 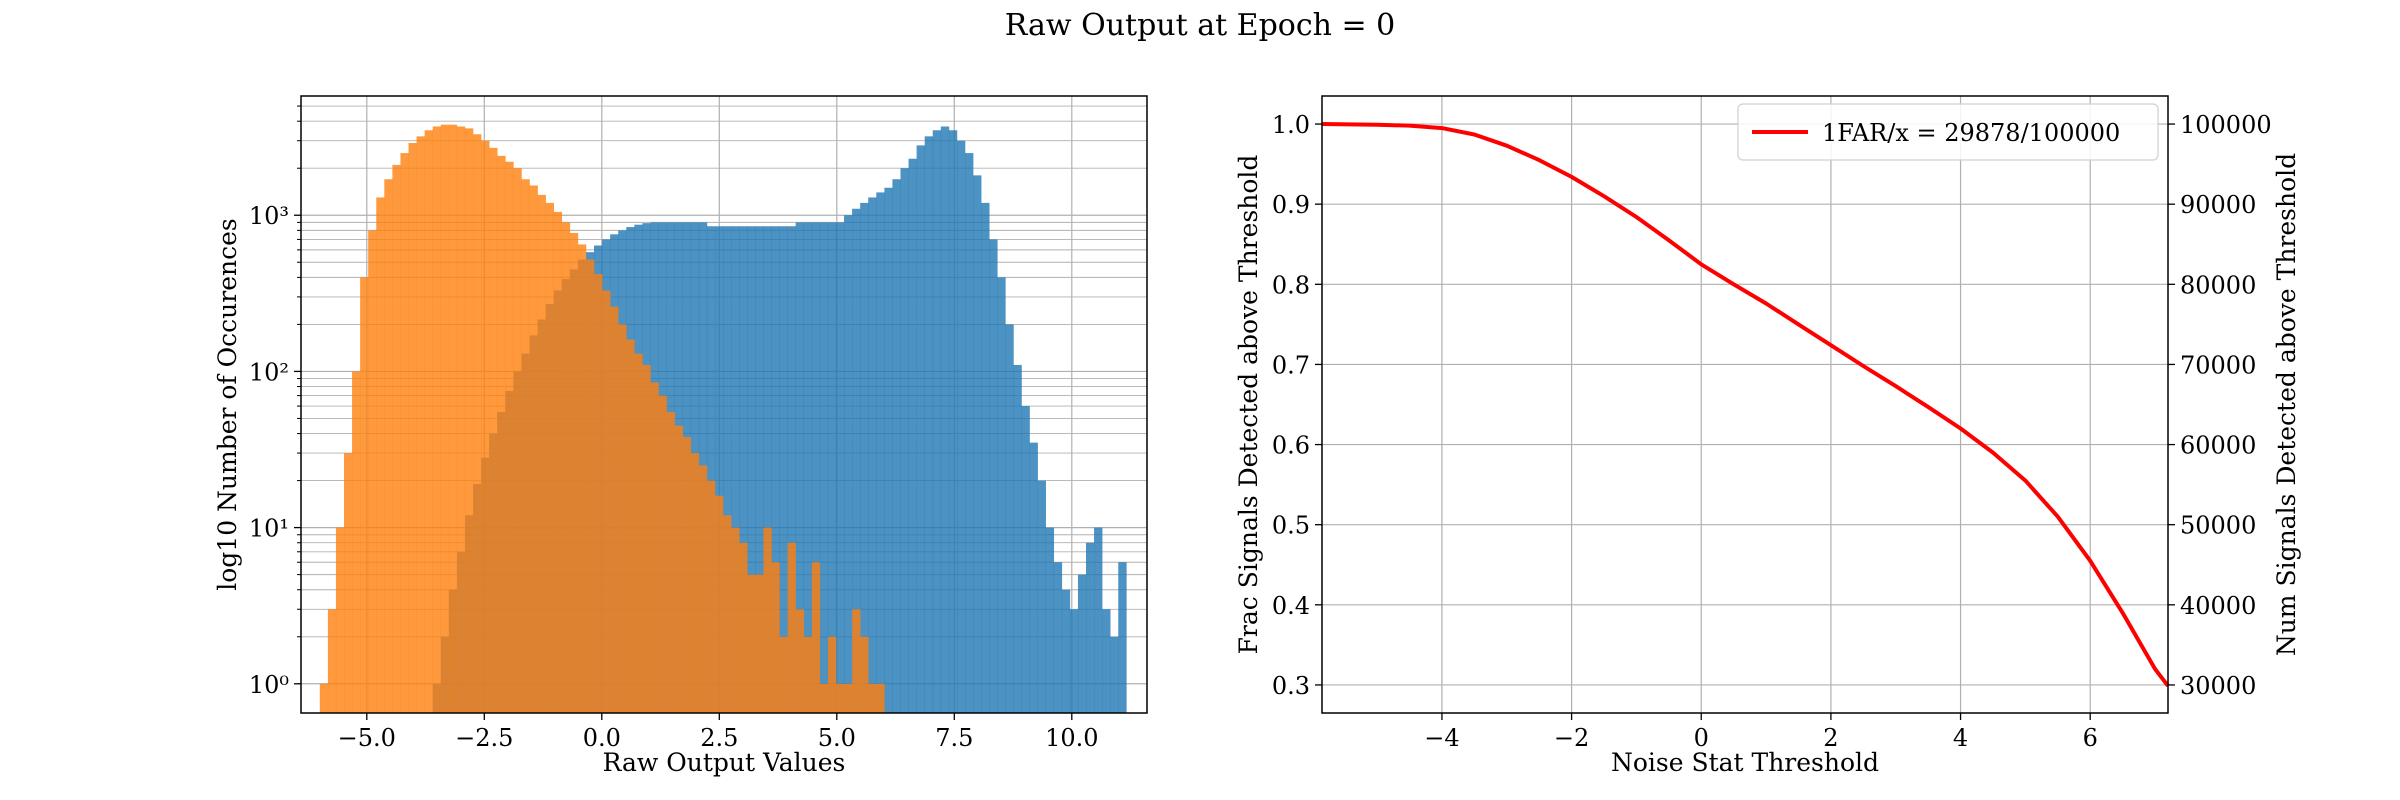 What do you see at coordinates (2226, 125) in the screenshot?
I see `y-right-tick-label: 100000` at bounding box center [2226, 125].